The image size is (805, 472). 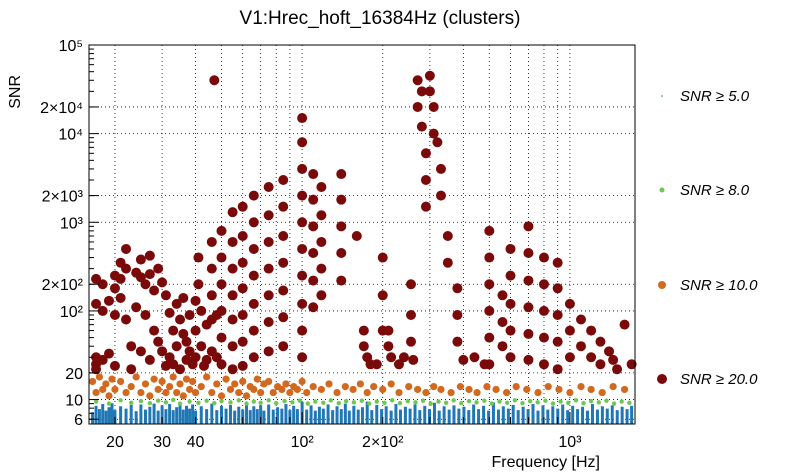 What do you see at coordinates (303, 442) in the screenshot?
I see `x-tick-label: 10²` at bounding box center [303, 442].